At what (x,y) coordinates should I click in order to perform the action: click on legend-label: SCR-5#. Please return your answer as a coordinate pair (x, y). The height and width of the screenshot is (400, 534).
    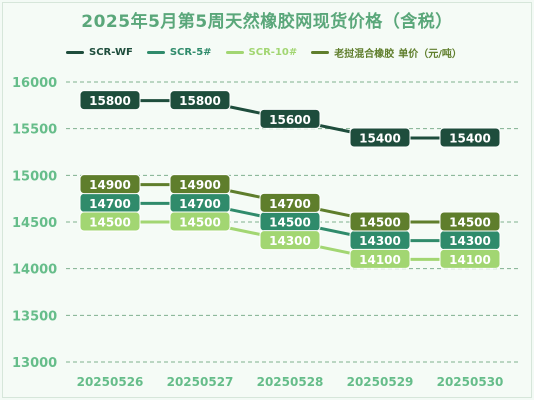
    Looking at the image, I should click on (190, 52).